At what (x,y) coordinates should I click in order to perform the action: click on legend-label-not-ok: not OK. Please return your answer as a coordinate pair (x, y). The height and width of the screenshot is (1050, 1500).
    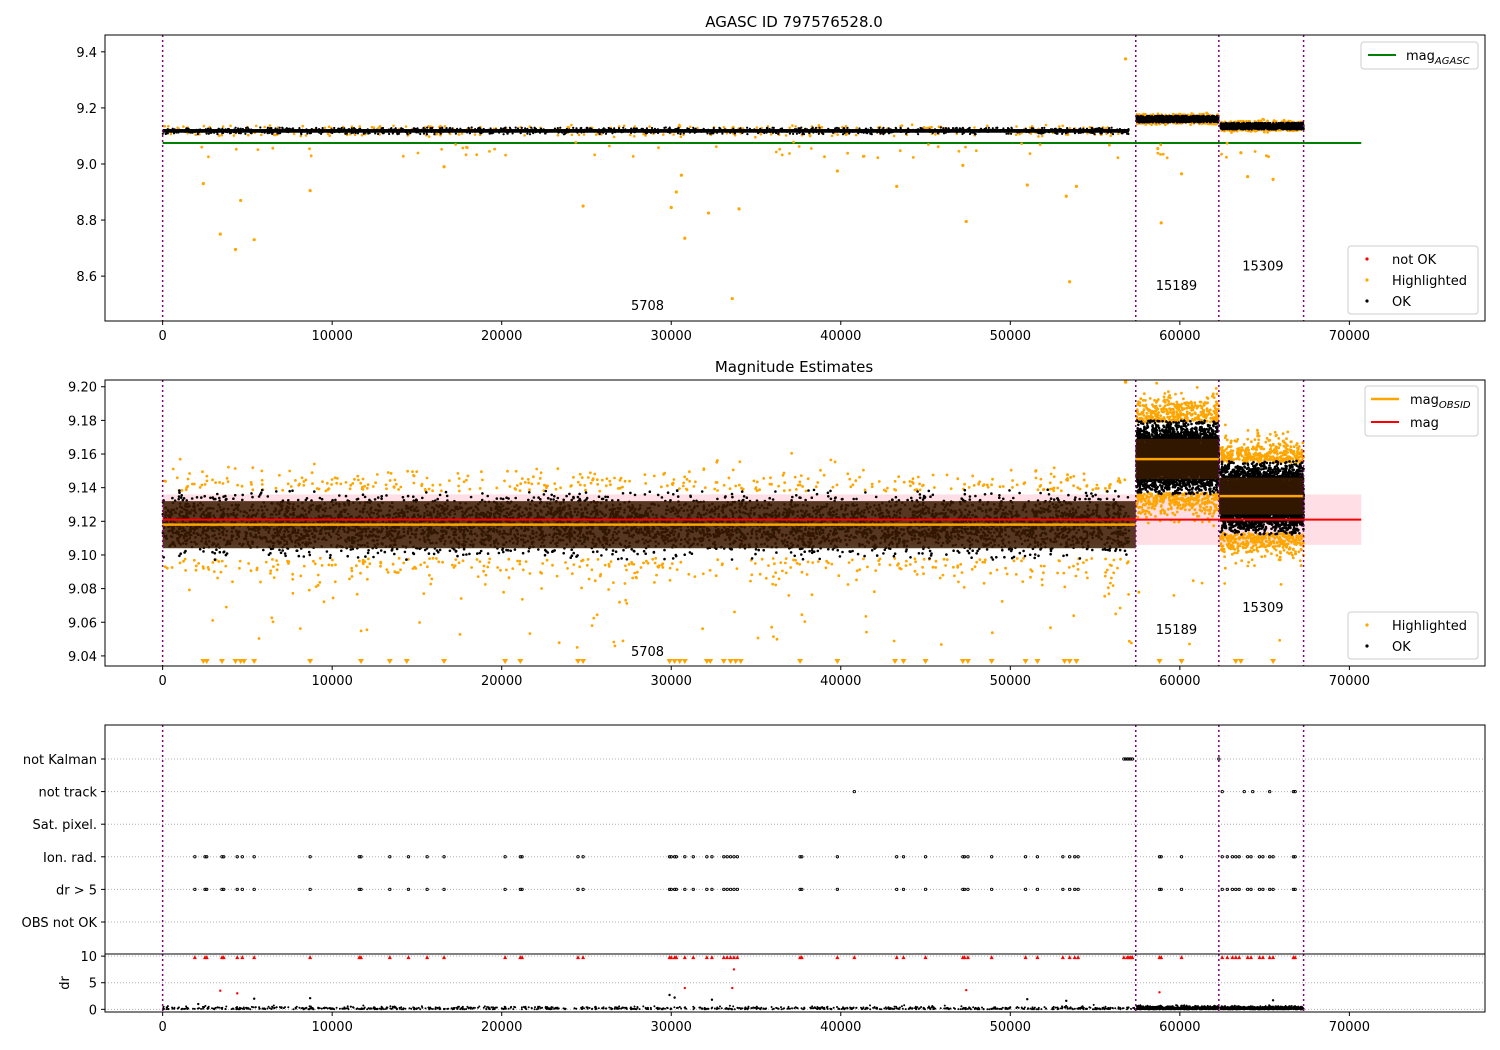
    Looking at the image, I should click on (1414, 260).